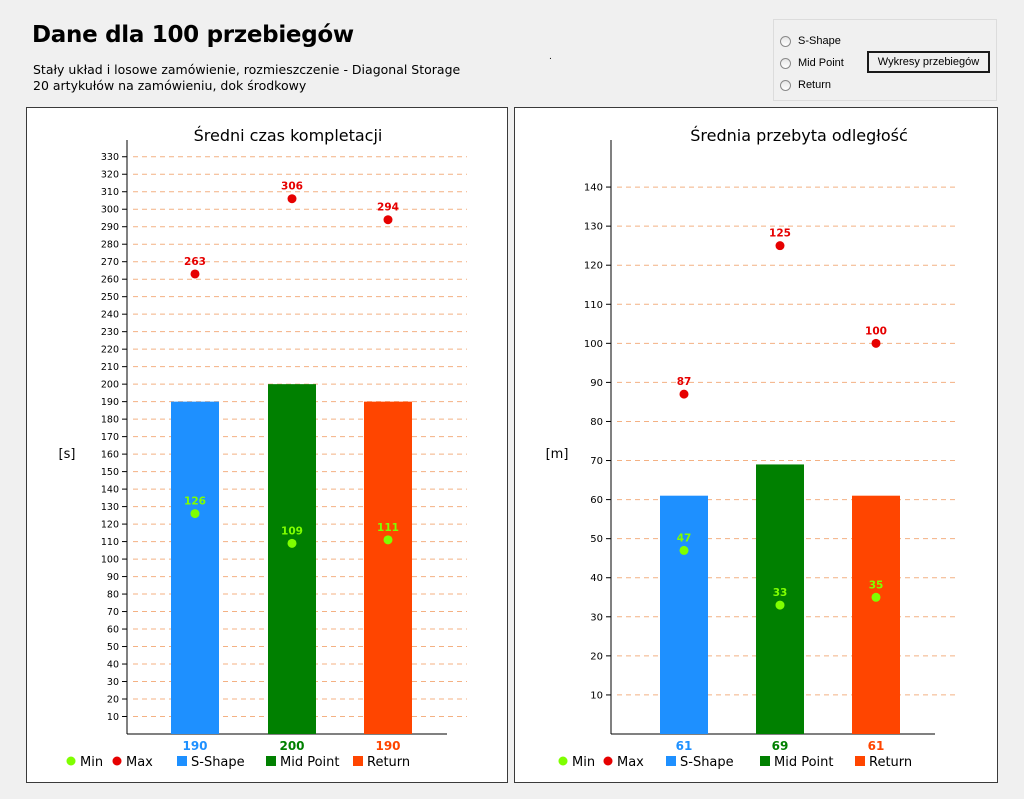  I want to click on max-label-s-shape: 87, so click(684, 382).